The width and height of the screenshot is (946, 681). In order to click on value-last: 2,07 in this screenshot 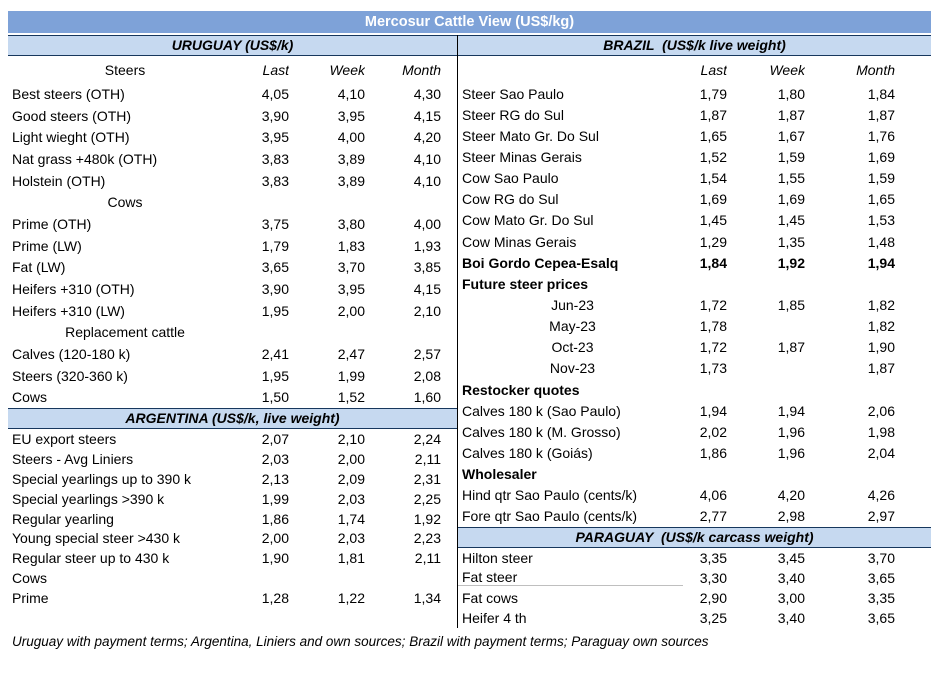, I will do `click(275, 439)`.